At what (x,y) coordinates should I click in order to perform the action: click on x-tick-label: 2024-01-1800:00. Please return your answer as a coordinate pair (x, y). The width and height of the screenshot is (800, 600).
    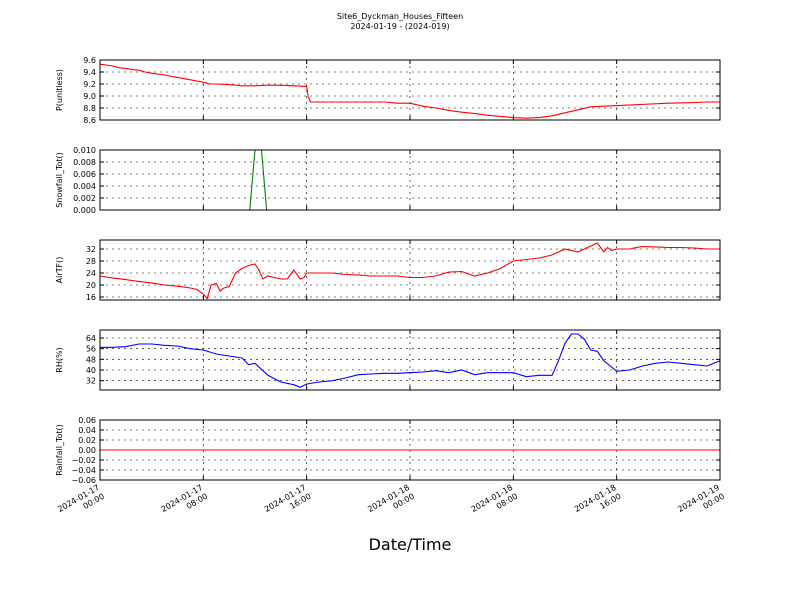
    Looking at the image, I should click on (391, 503).